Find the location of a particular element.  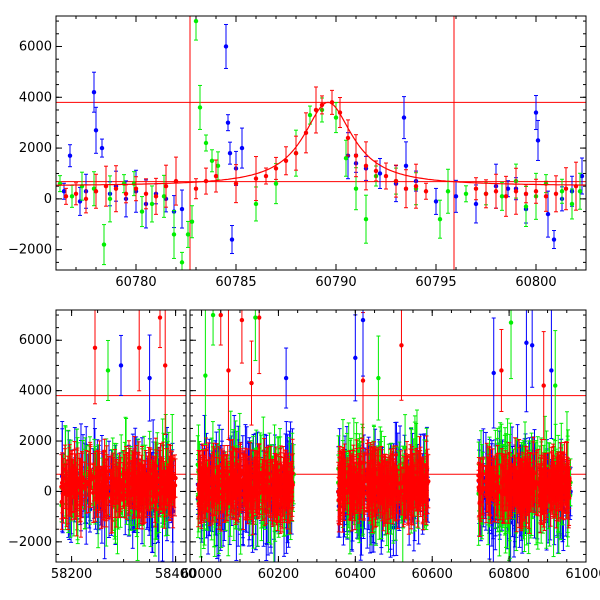

y-tick-label: 4000 is located at coordinates (35, 97).